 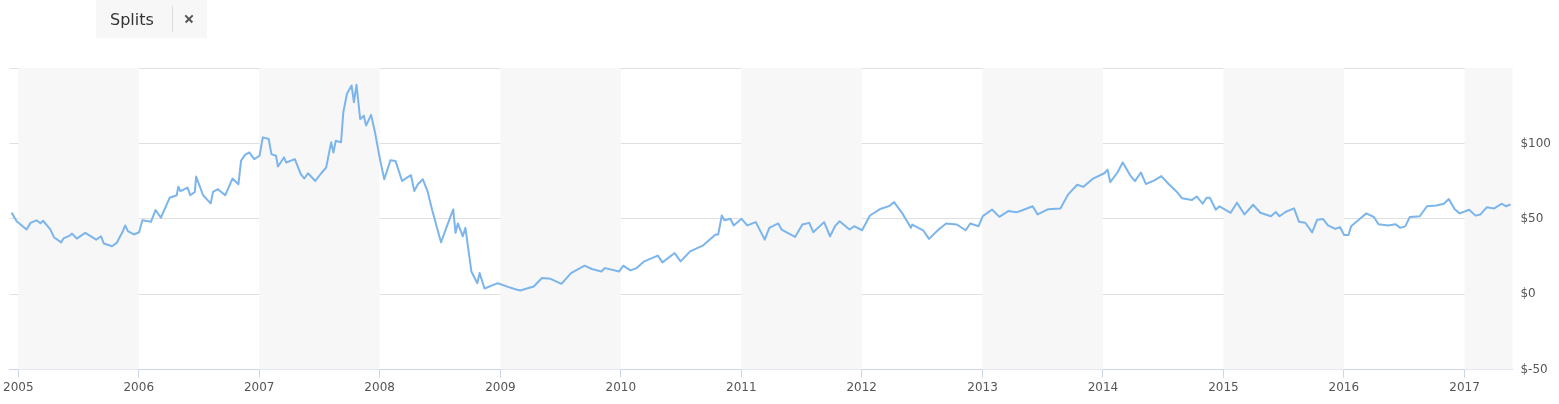 I want to click on x-tick-label: 2009, so click(x=500, y=386).